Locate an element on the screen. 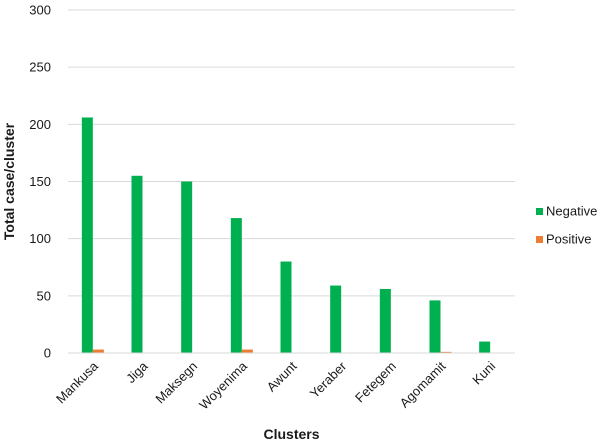  bar-positive-woyenima is located at coordinates (247, 351).